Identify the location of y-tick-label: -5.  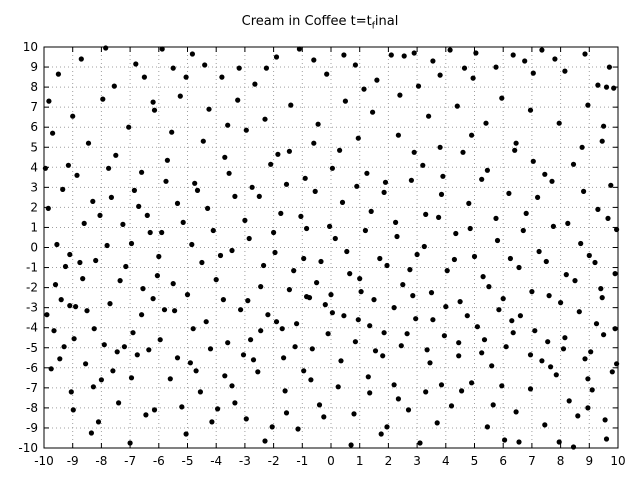
(32, 348).